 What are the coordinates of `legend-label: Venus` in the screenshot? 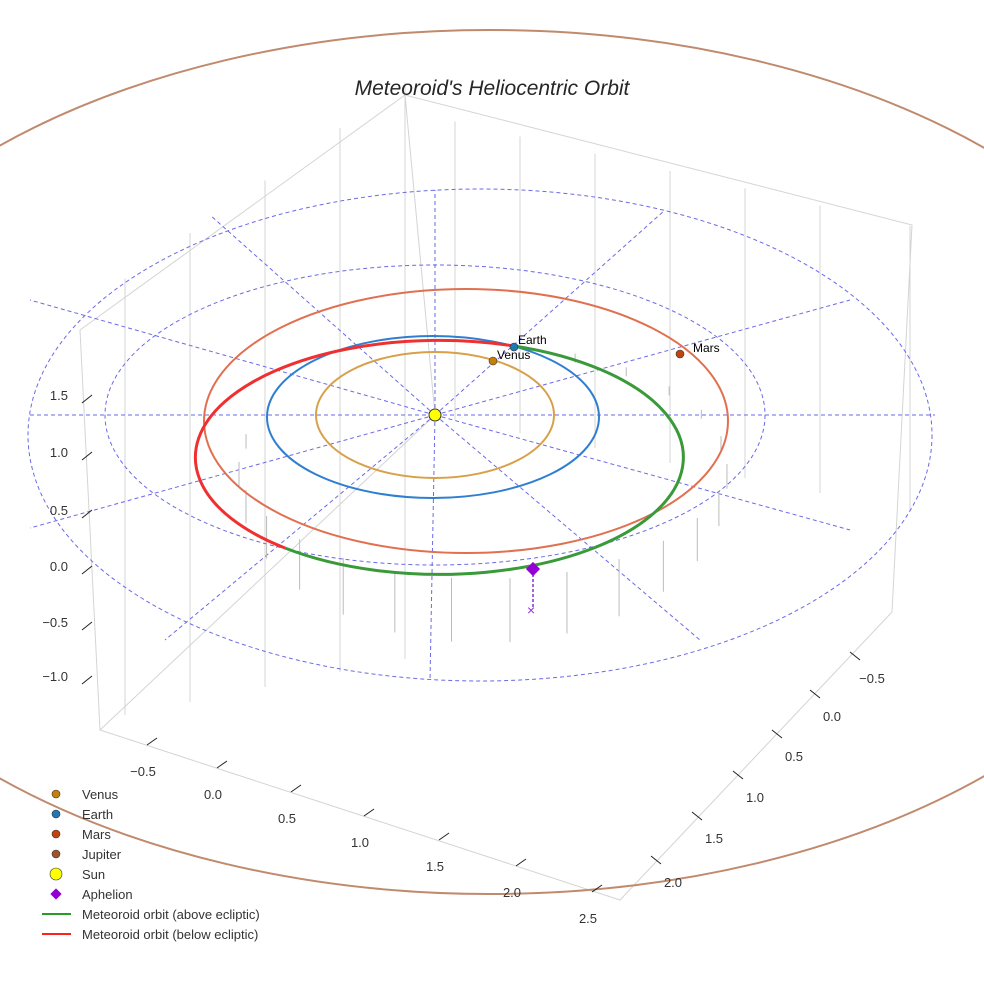 It's located at (100, 794).